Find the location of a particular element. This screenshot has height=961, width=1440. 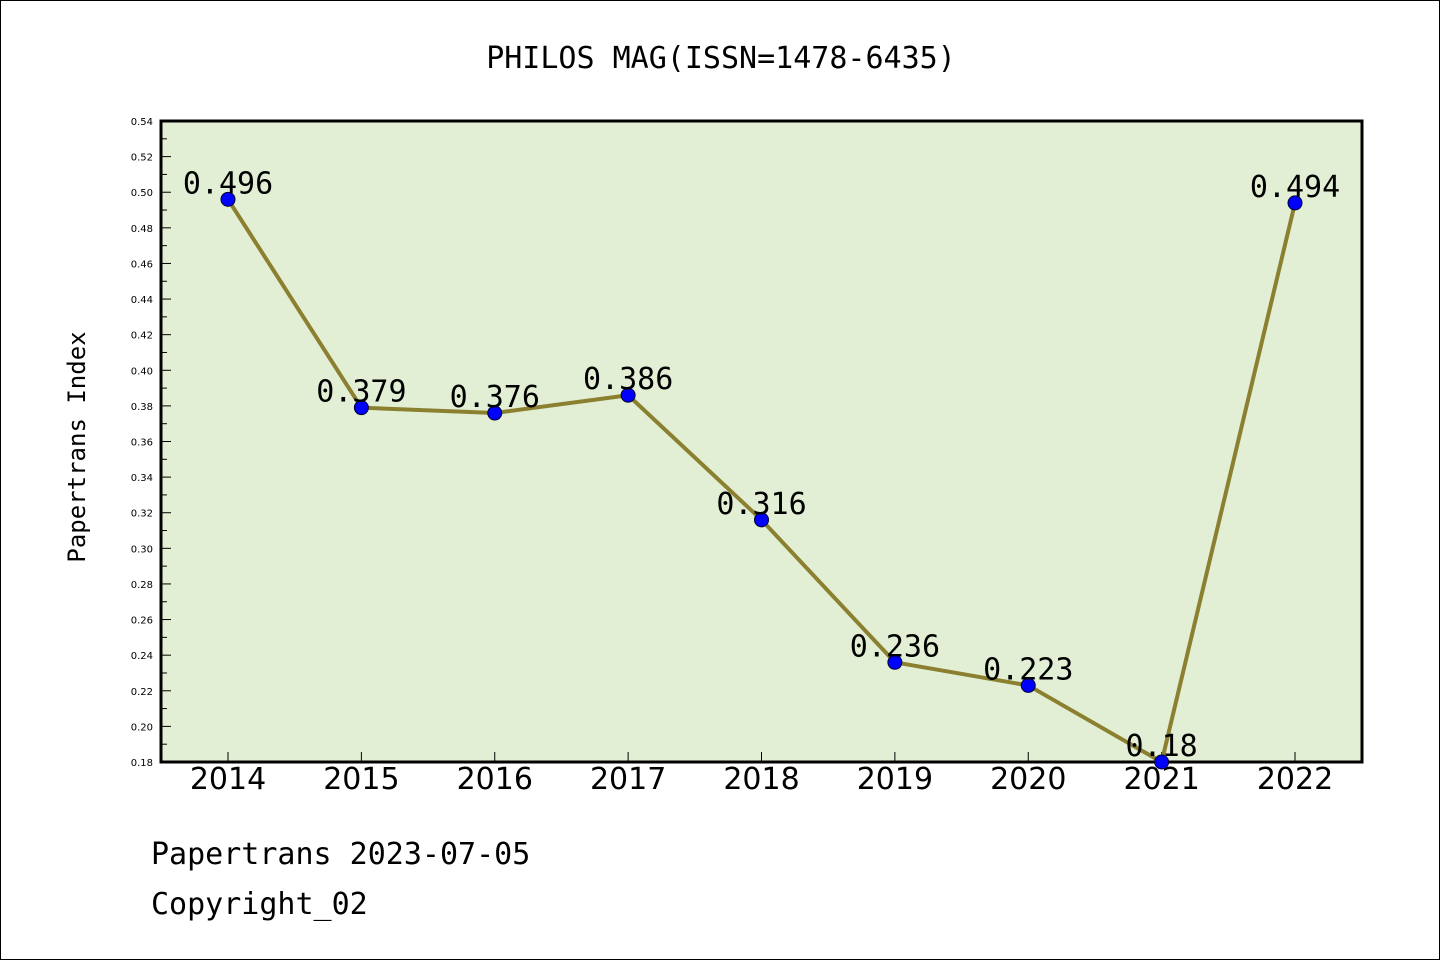

x-axis: 2014 2015 2016 2017 2018 2019 2020 2021 2022 is located at coordinates (761, 774).